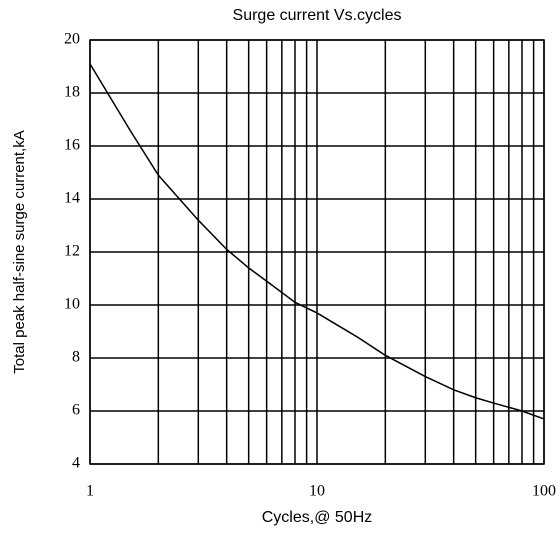 The image size is (560, 535). What do you see at coordinates (19, 251) in the screenshot?
I see `y-axis-label: Total peak half-sine surge current,kA` at bounding box center [19, 251].